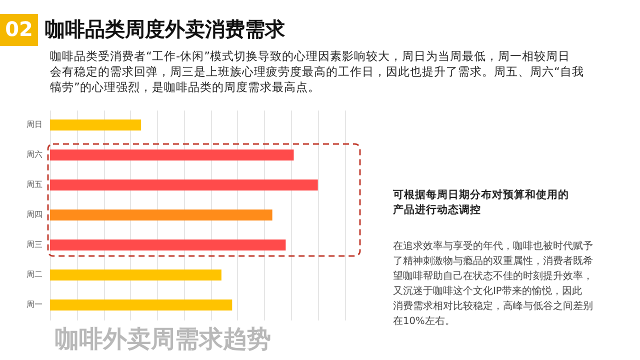 This screenshot has height=360, width=640. Describe the element at coordinates (34, 154) in the screenshot. I see `y-tick-label: 周六` at that location.